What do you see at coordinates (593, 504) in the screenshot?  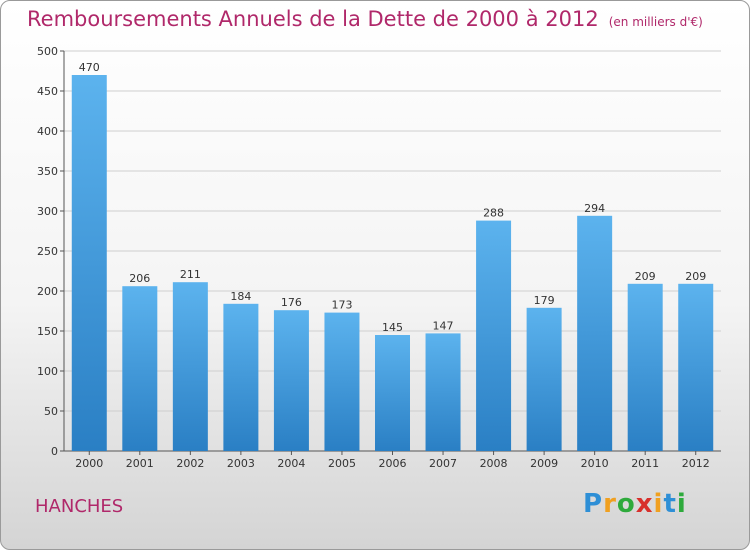 I see `logo-letter: P` at bounding box center [593, 504].